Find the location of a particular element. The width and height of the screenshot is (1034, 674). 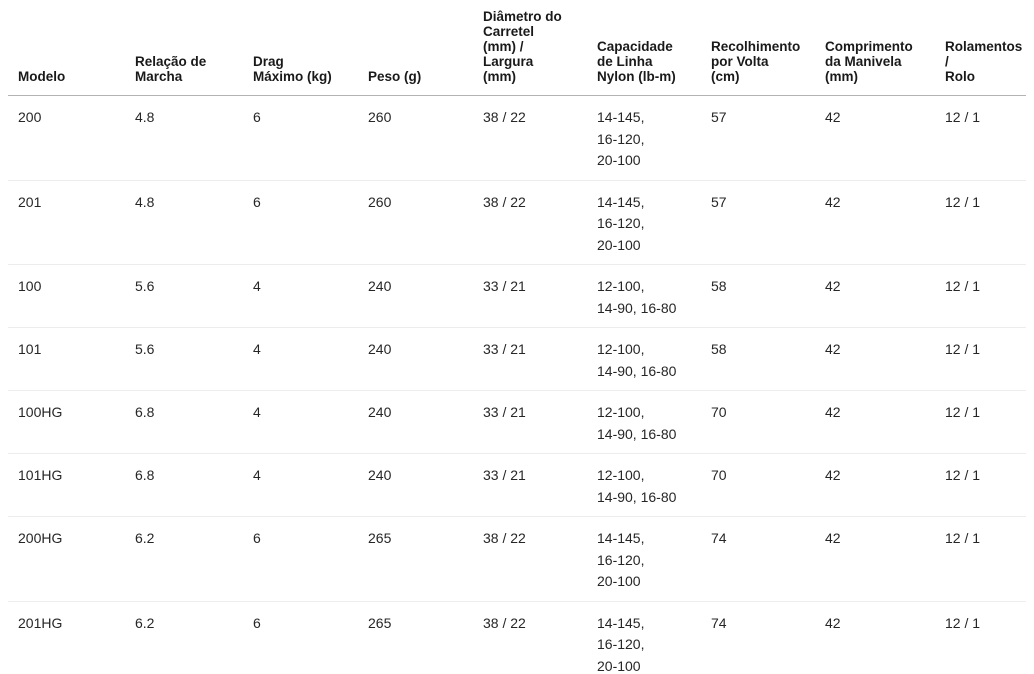

col-header-weight: Peso (g) is located at coordinates (415, 48).